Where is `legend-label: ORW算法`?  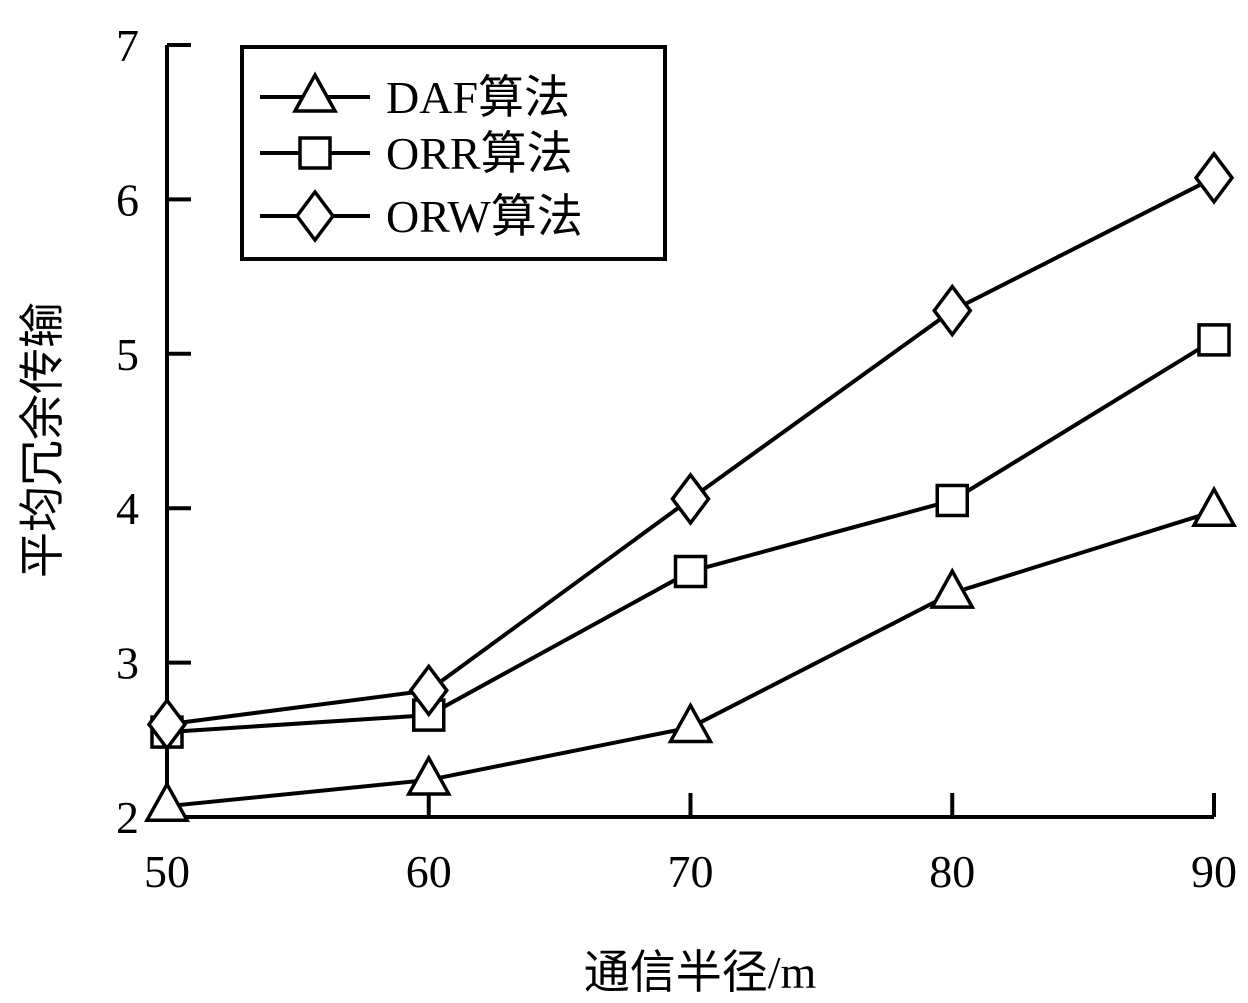 legend-label: ORW算法 is located at coordinates (484, 216).